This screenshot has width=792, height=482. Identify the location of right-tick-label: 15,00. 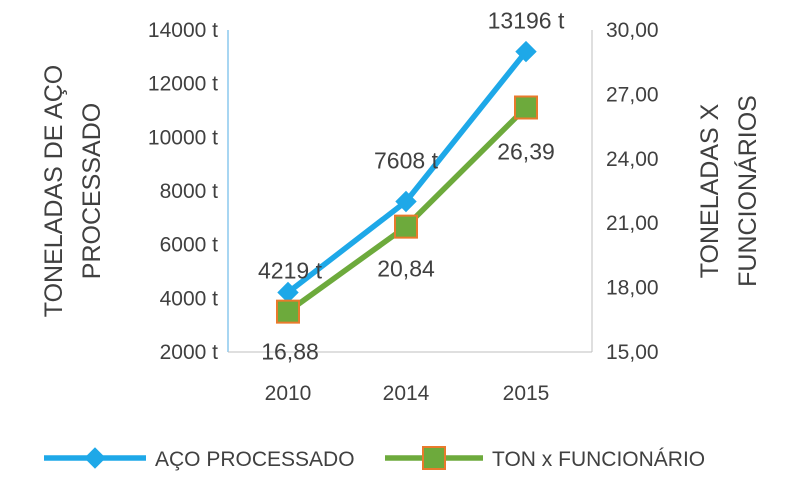
(632, 352).